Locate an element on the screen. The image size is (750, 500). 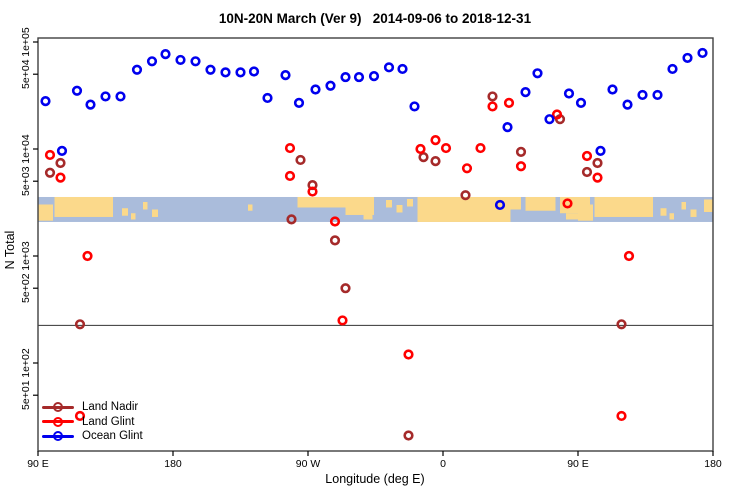
y-tick-label: 1e+03 is located at coordinates (26, 256).